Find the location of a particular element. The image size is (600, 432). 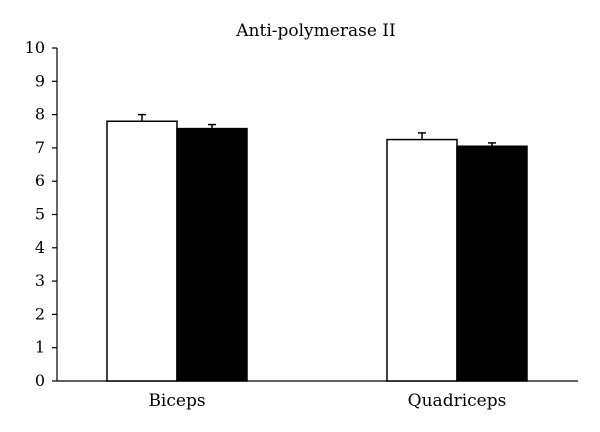

chart-title: Anti-polymerase II is located at coordinates (315, 31).